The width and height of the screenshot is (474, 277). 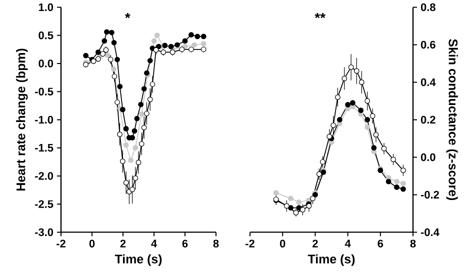 What do you see at coordinates (46, 35) in the screenshot?
I see `y-tick-label: 0.5` at bounding box center [46, 35].